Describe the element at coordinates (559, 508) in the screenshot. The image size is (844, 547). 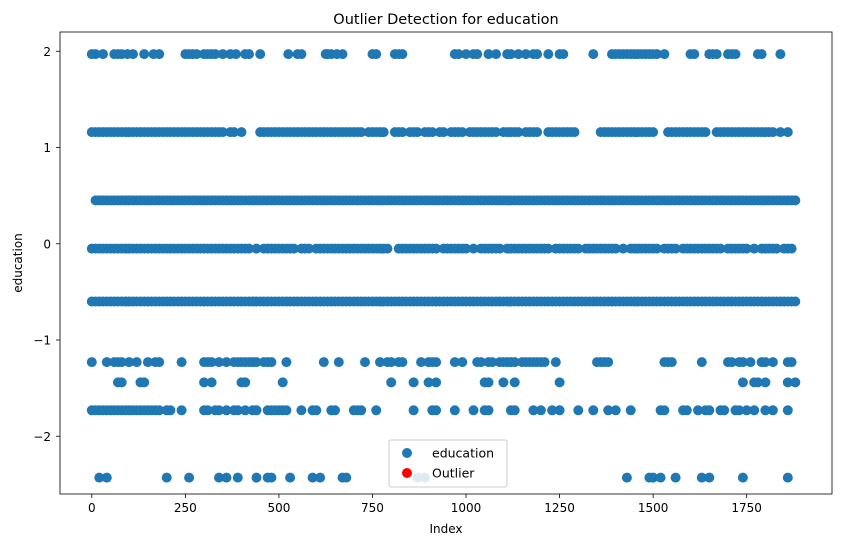
I see `x-tick-label: 1250` at that location.